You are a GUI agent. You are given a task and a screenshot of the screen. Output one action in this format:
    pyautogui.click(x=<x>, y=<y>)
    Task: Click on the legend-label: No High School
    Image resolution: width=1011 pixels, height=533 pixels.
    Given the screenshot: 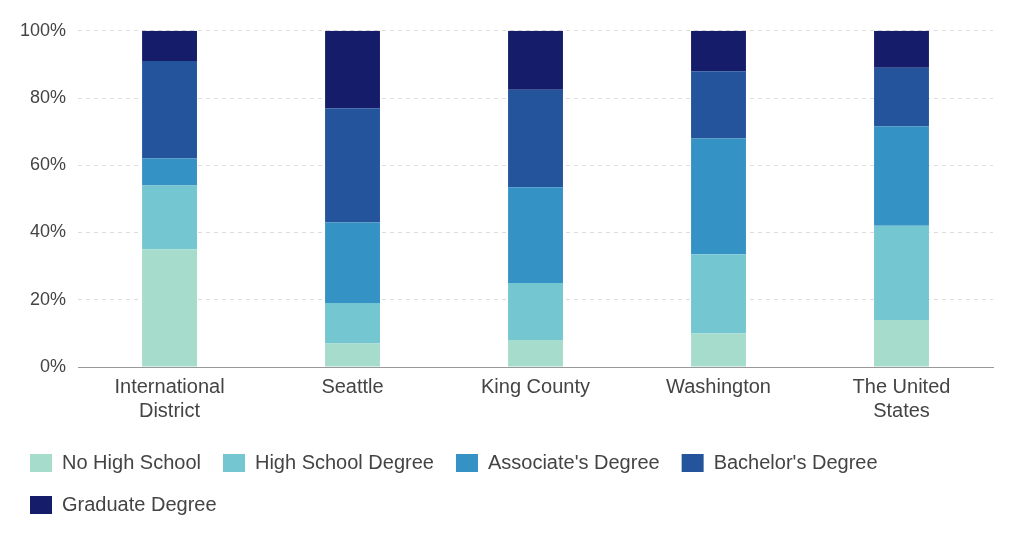 What is the action you would take?
    pyautogui.click(x=131, y=461)
    